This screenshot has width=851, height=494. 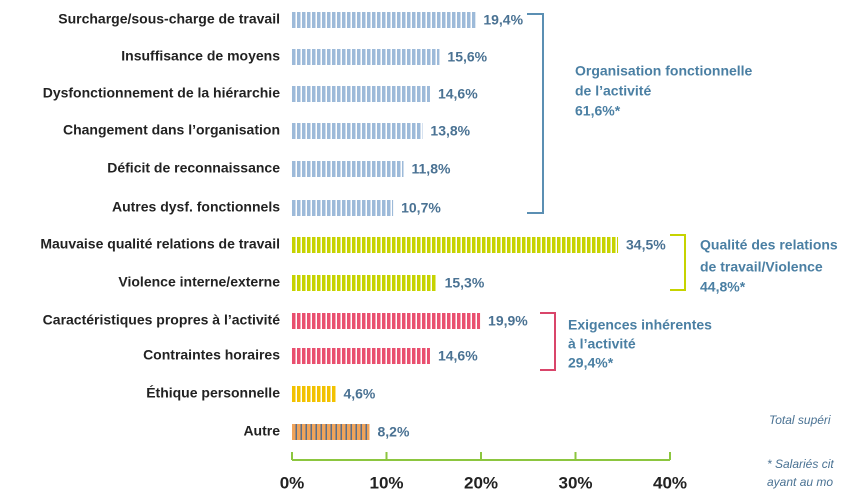 What do you see at coordinates (723, 287) in the screenshot?
I see `group-label: 44,8%*` at bounding box center [723, 287].